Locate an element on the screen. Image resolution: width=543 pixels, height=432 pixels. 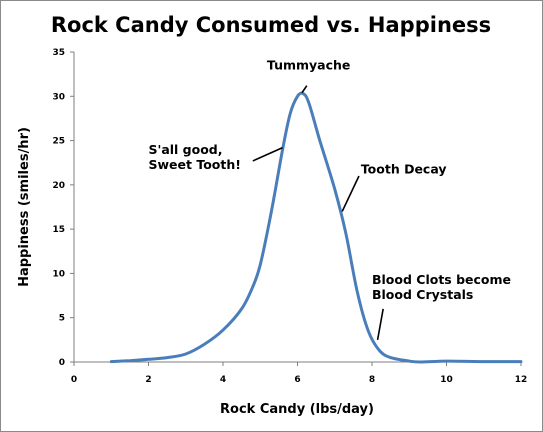
y-tick-label: 20 is located at coordinates (58, 186).